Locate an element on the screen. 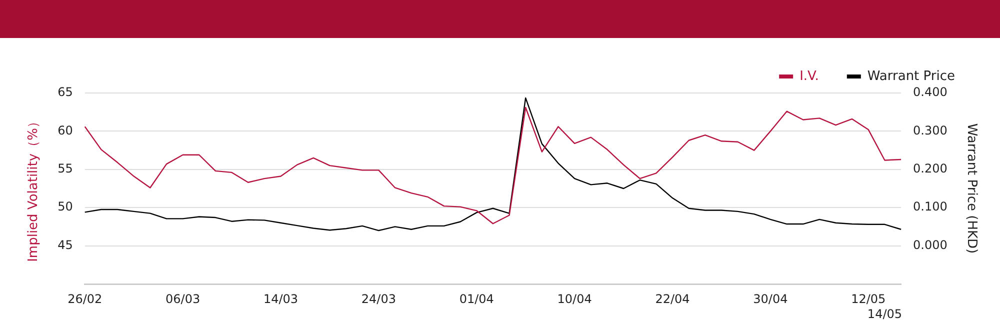 This screenshot has width=1000, height=324. x-tick-label: 24/03 is located at coordinates (378, 299).